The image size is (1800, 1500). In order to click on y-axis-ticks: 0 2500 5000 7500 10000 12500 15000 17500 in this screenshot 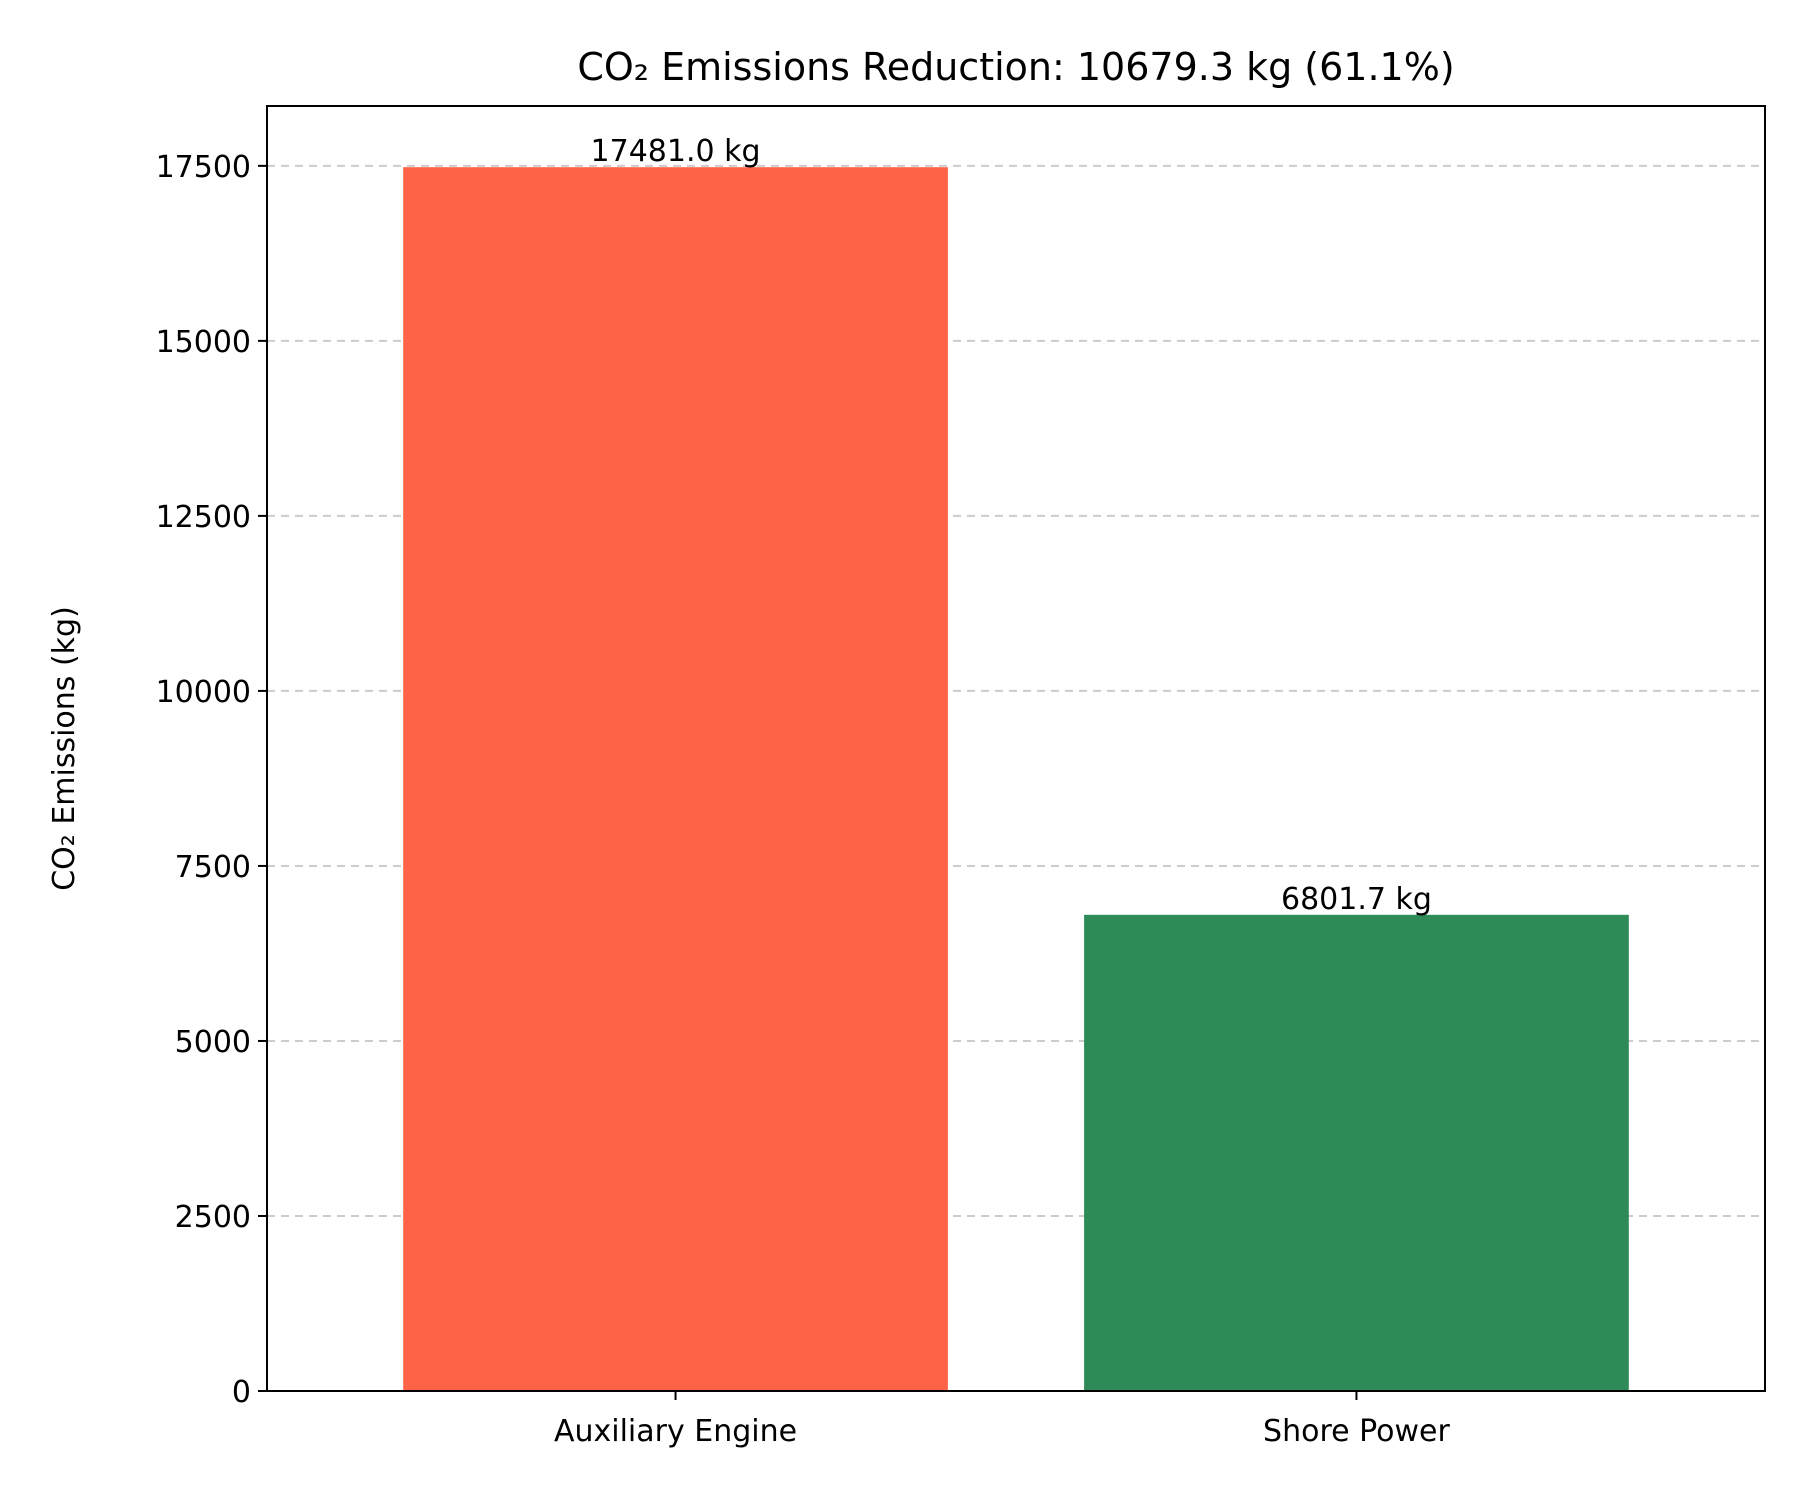, I will do `click(211, 780)`.